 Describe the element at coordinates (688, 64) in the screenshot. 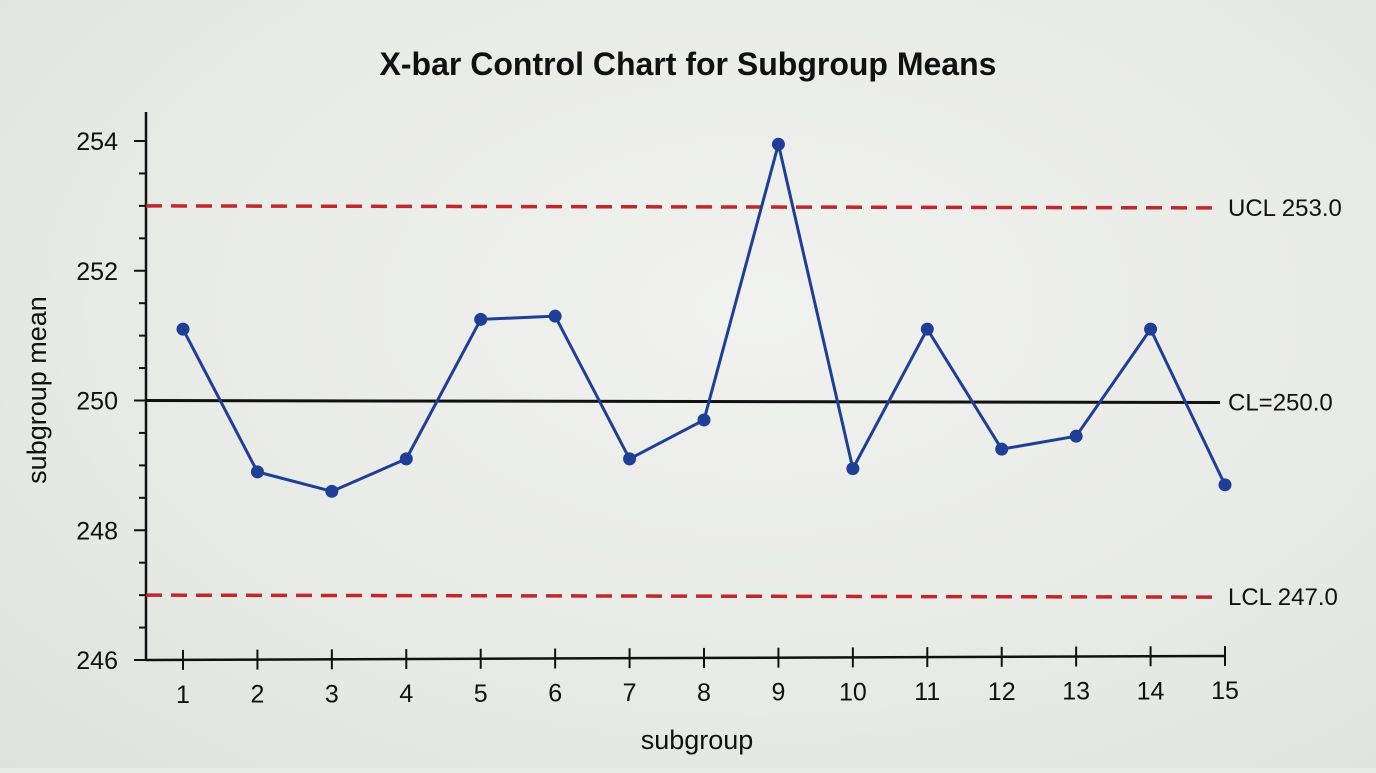

I see `chart-title: X-bar Control Chart for Subgroup Means` at that location.